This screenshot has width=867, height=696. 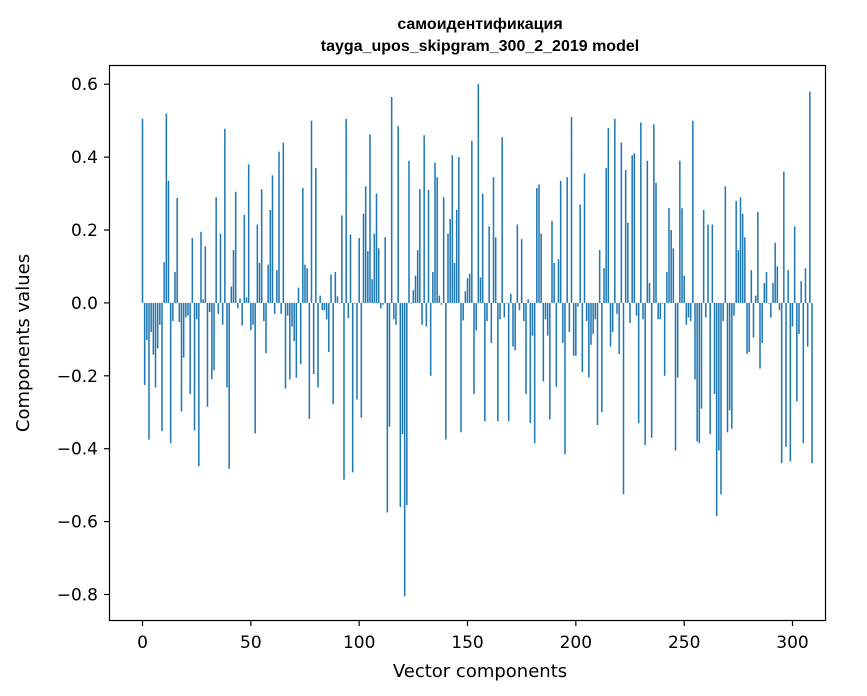 What do you see at coordinates (467, 643) in the screenshot?
I see `x-tick-label-150: 150` at bounding box center [467, 643].